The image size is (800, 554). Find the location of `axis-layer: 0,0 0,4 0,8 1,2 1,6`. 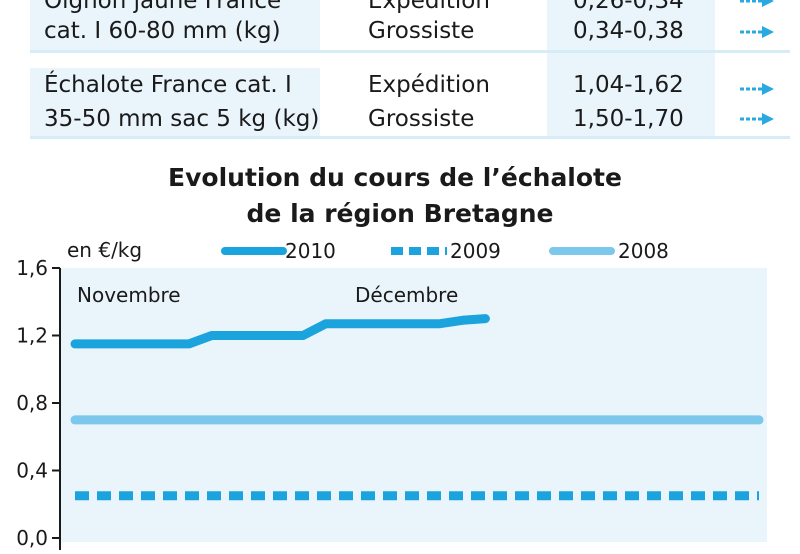

axis-layer: 0,0 0,4 0,8 1,2 1,6 is located at coordinates (38, 403).